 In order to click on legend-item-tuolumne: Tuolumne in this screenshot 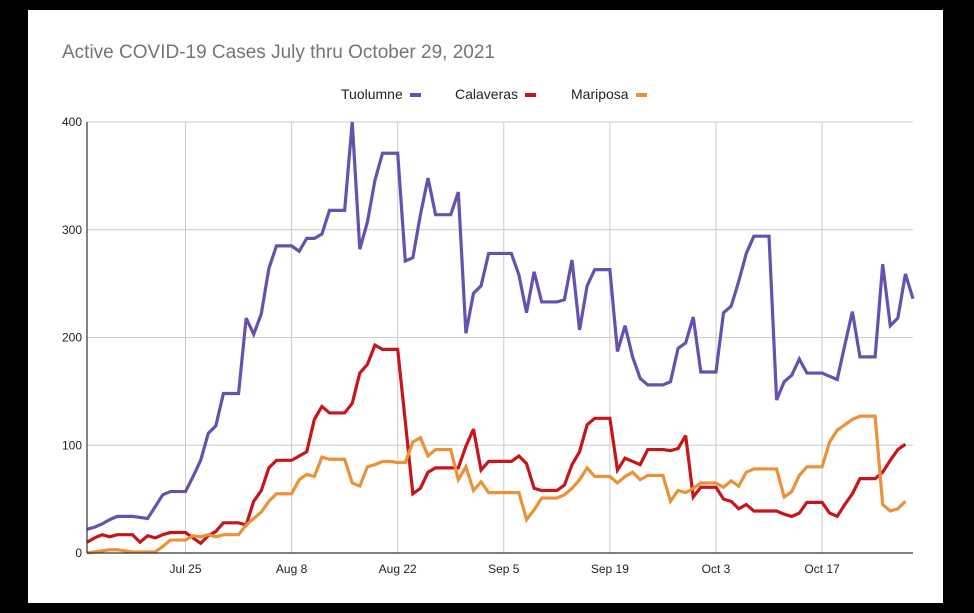, I will do `click(381, 94)`.